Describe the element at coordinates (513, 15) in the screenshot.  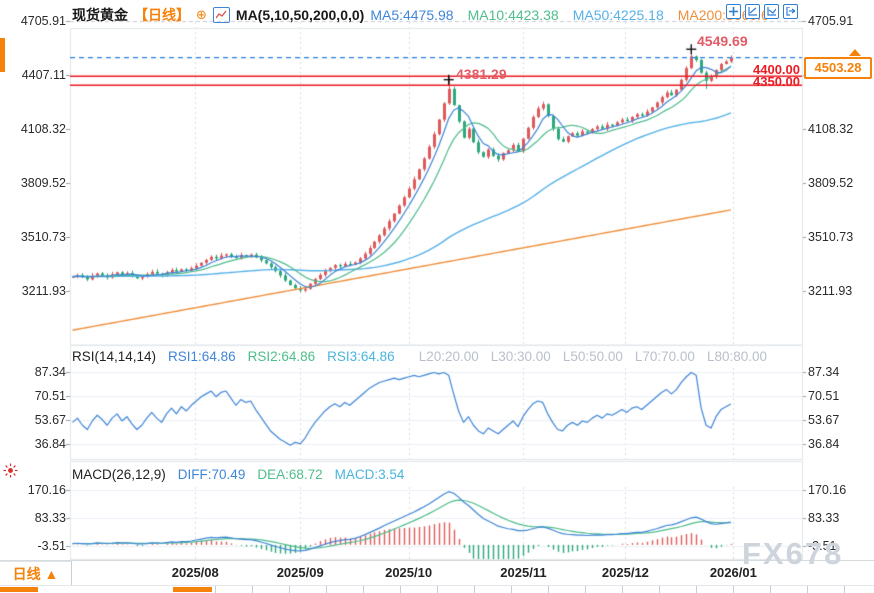
I see `ma-value: MA10:4423.38` at that location.